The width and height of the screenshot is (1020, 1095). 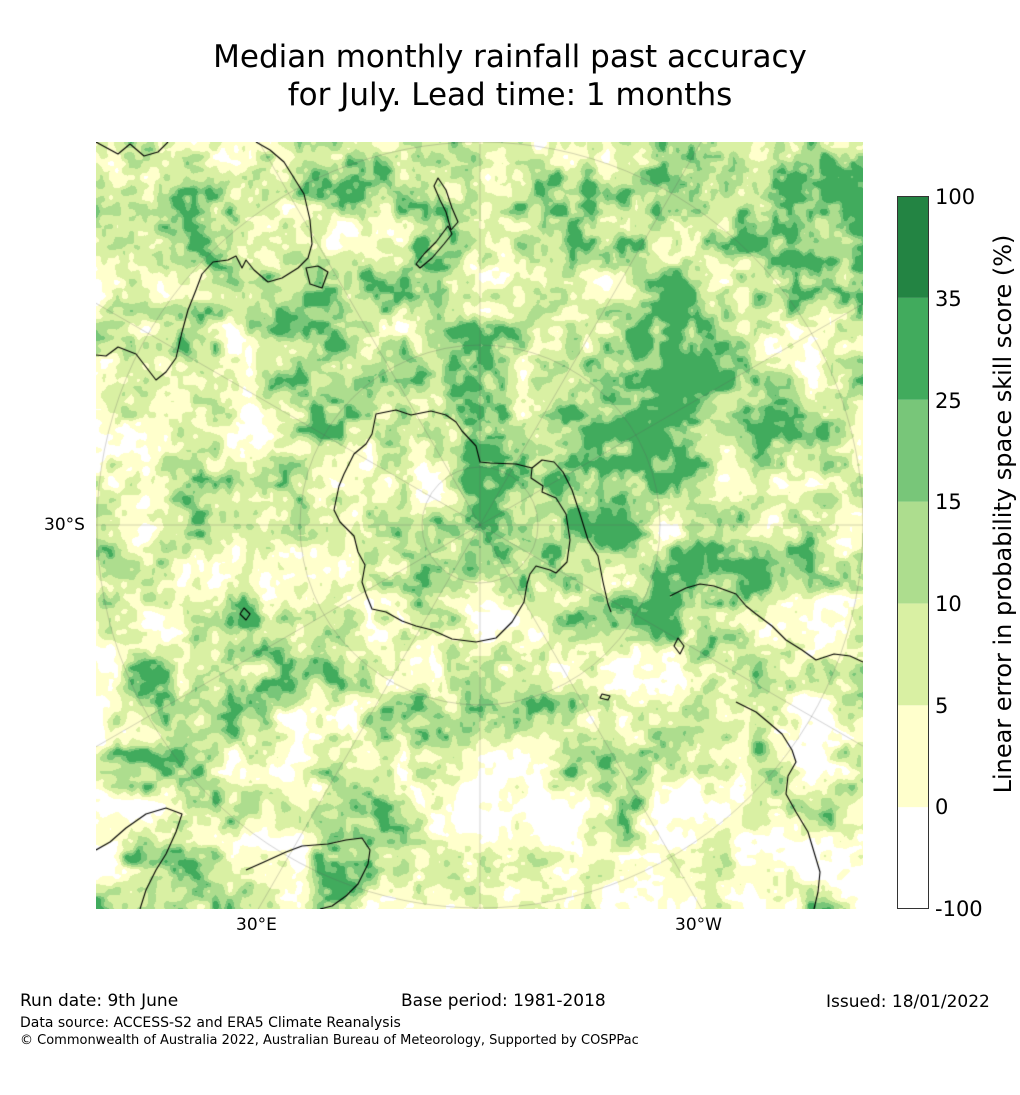 What do you see at coordinates (955, 197) in the screenshot?
I see `colorbar-tick-100: 100` at bounding box center [955, 197].